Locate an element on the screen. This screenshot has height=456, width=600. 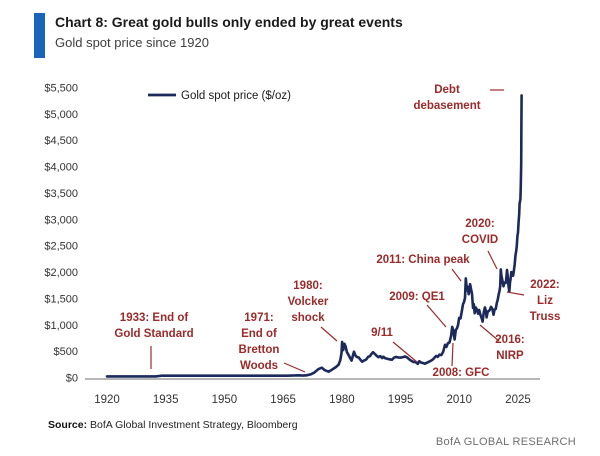
annotation-2022-liz-truss-text: Liz is located at coordinates (545, 301).